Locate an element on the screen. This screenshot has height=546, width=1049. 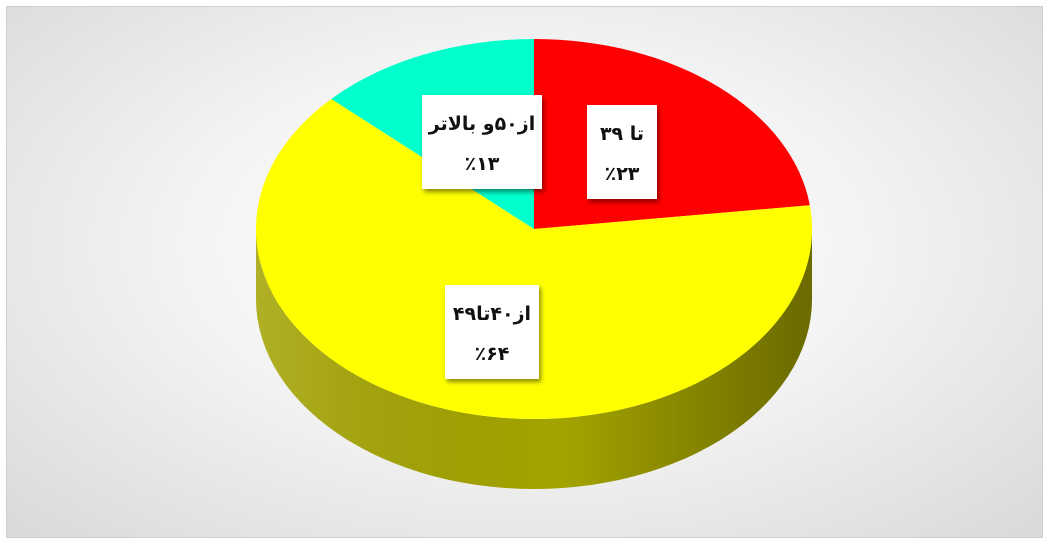
slice-value-label: ٪۶۴ is located at coordinates (492, 354).